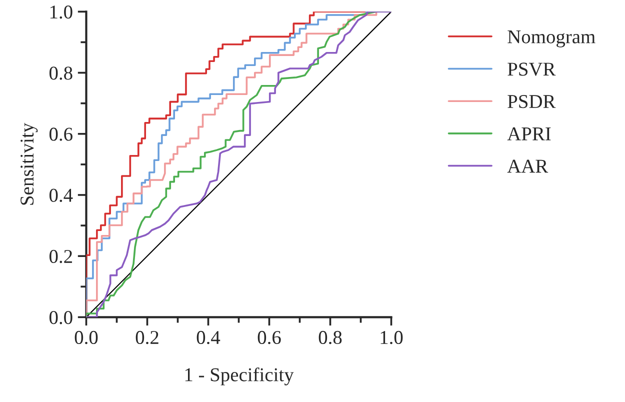 This screenshot has width=625, height=402. I want to click on y-axis-title: Sensitivity, so click(29, 163).